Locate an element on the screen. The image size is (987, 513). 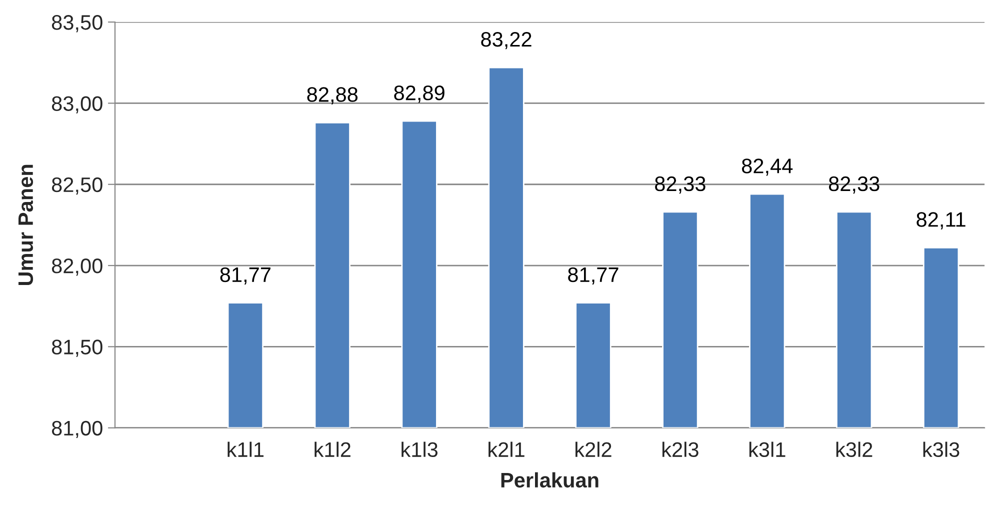
y-tick-label: 82,50 is located at coordinates (77, 186).